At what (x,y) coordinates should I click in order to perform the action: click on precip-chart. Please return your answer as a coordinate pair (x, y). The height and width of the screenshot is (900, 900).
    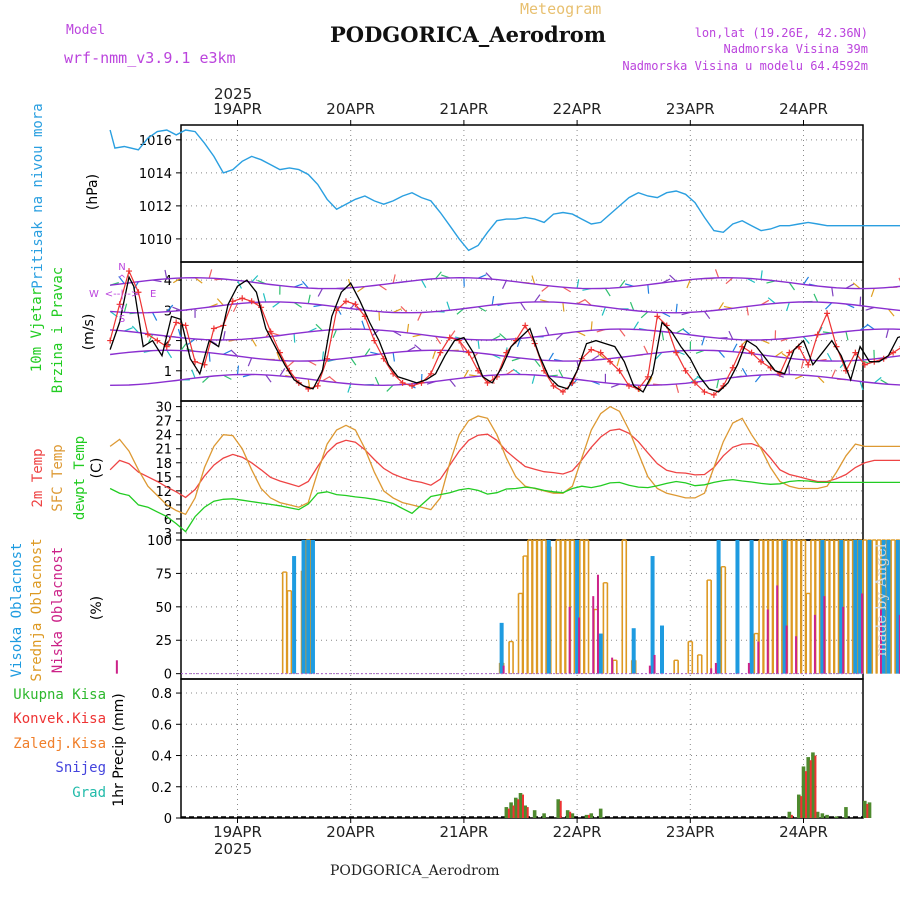
    Looking at the image, I should click on (526, 785).